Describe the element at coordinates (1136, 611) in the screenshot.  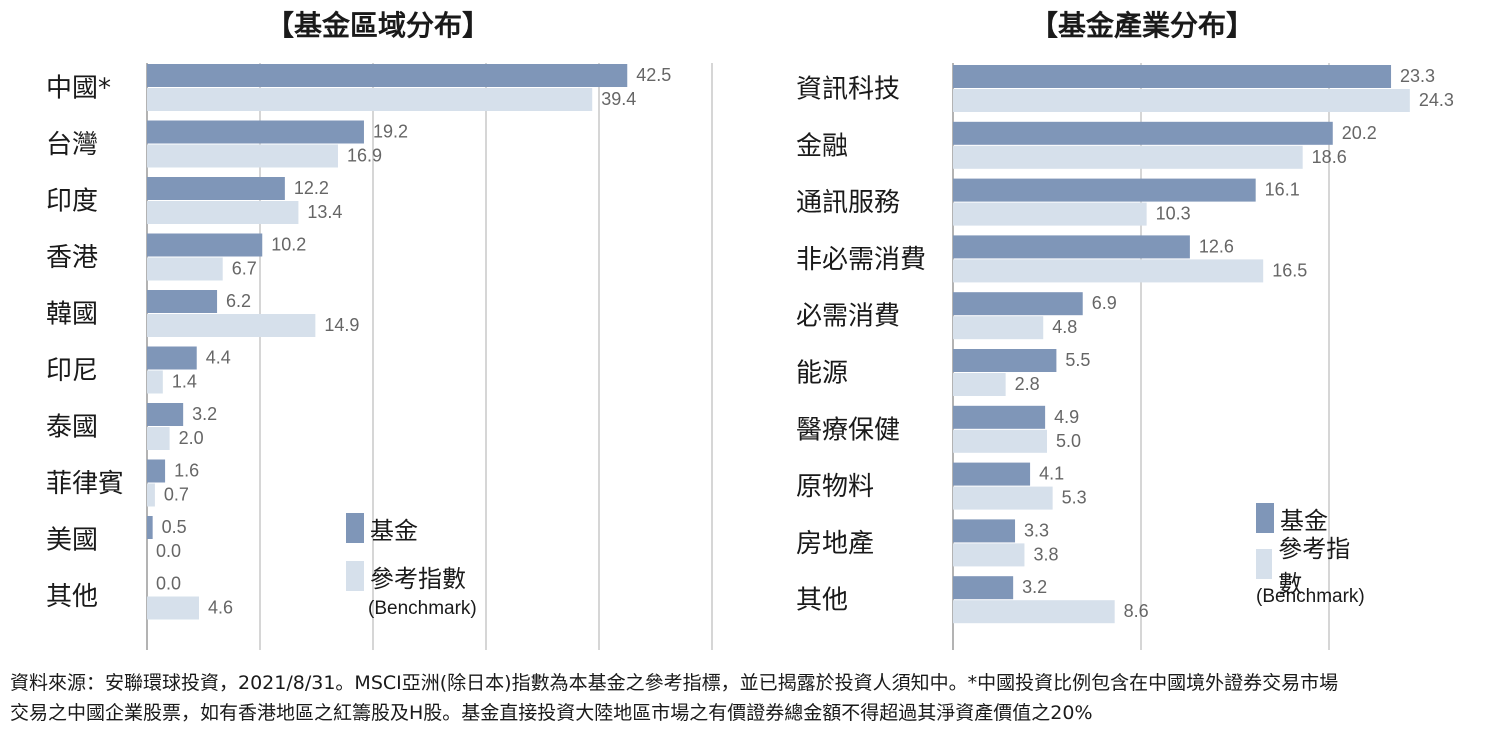
I see `benchmark-value-label: 8.6` at that location.